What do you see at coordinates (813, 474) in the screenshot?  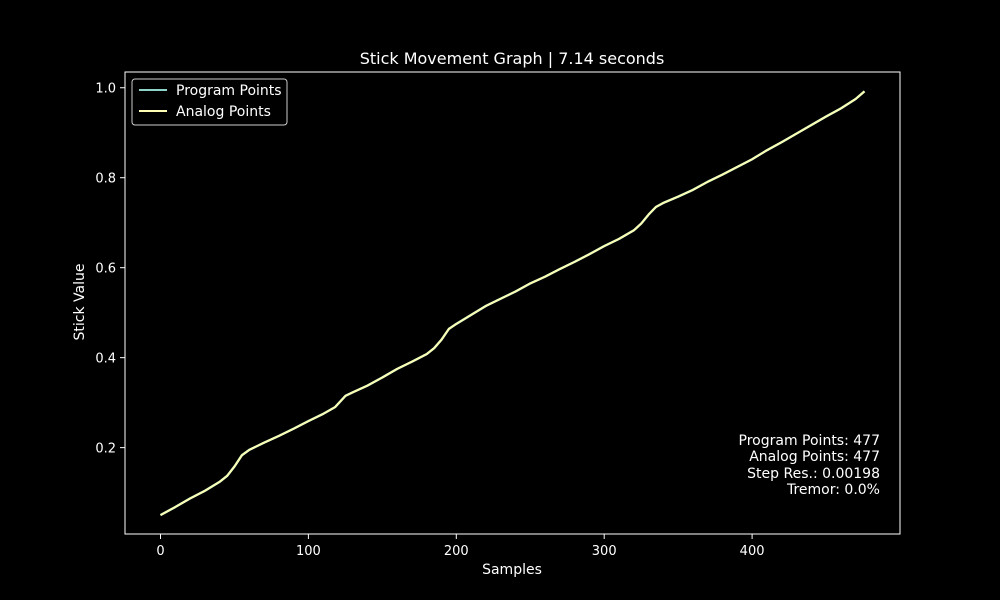 I see `stat-step-resolution: Step Res.: 0.00198` at bounding box center [813, 474].